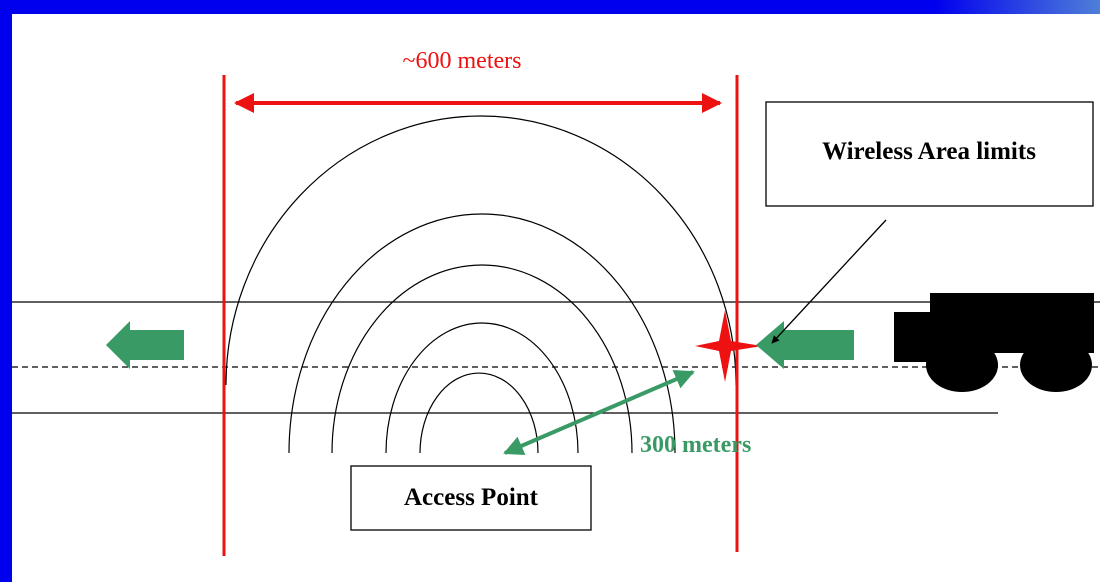 The width and height of the screenshot is (1100, 582). I want to click on train-icon, so click(994, 342).